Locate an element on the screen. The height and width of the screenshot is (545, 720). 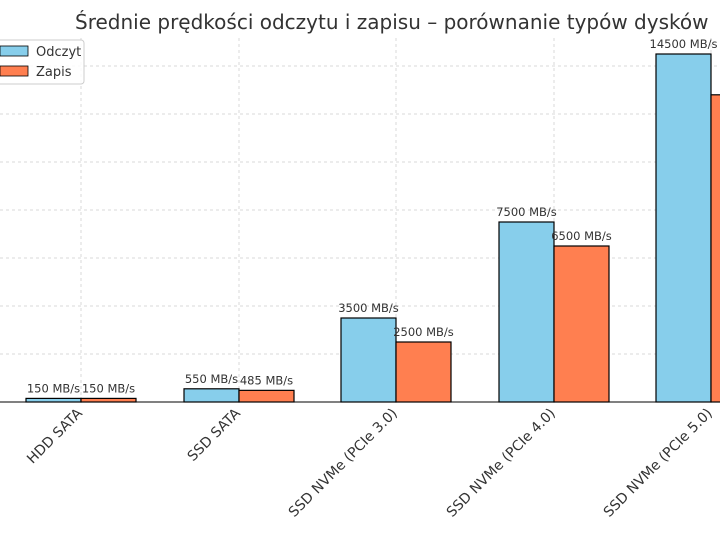
data-label-odczyt-1: 550 MB/s is located at coordinates (211, 379).